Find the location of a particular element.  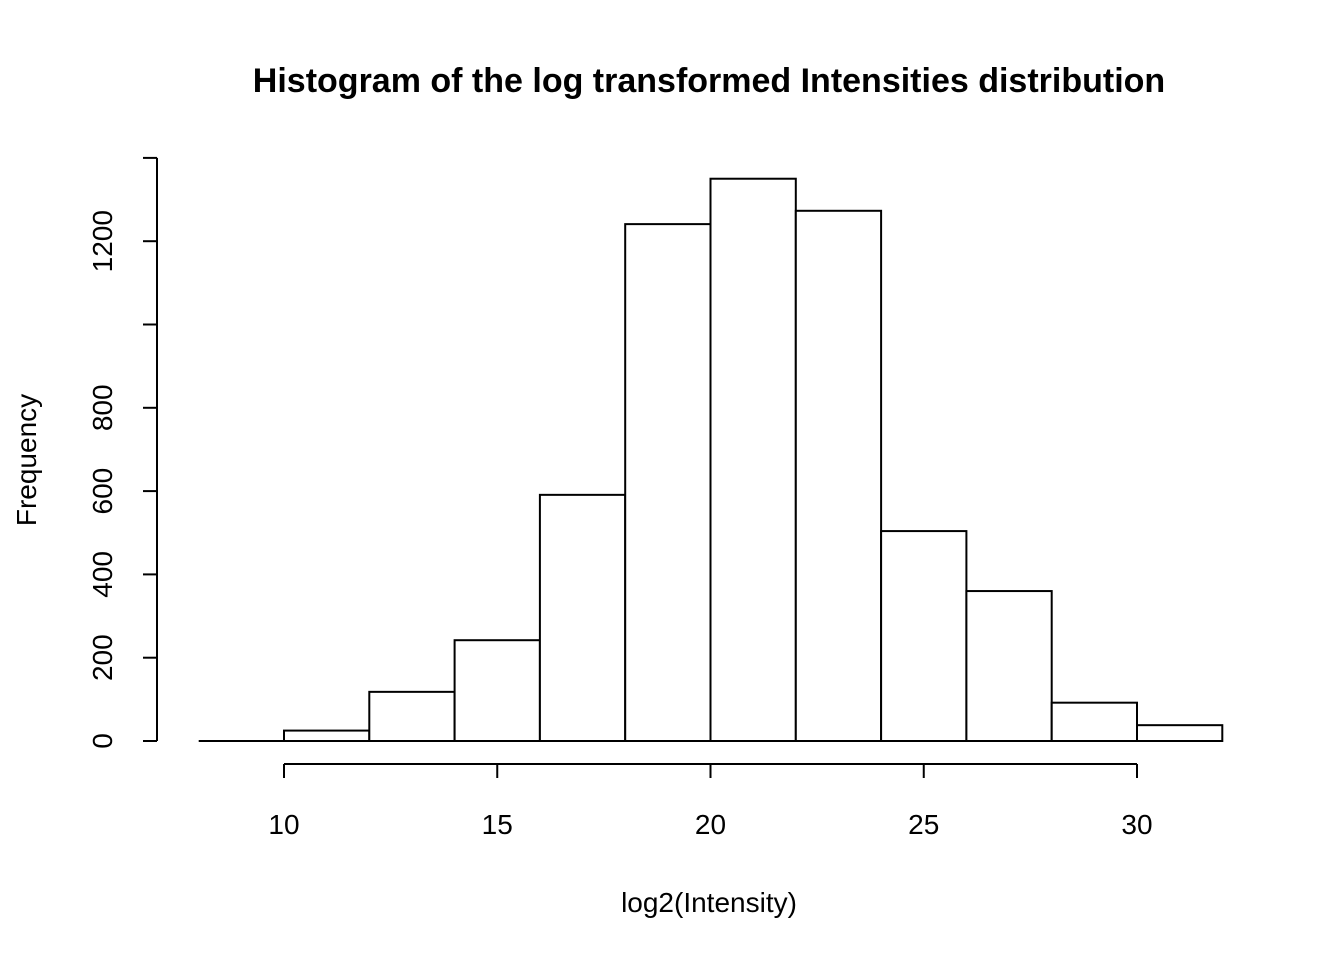

x-axis: 10 15 20 25 30 is located at coordinates (710, 801).